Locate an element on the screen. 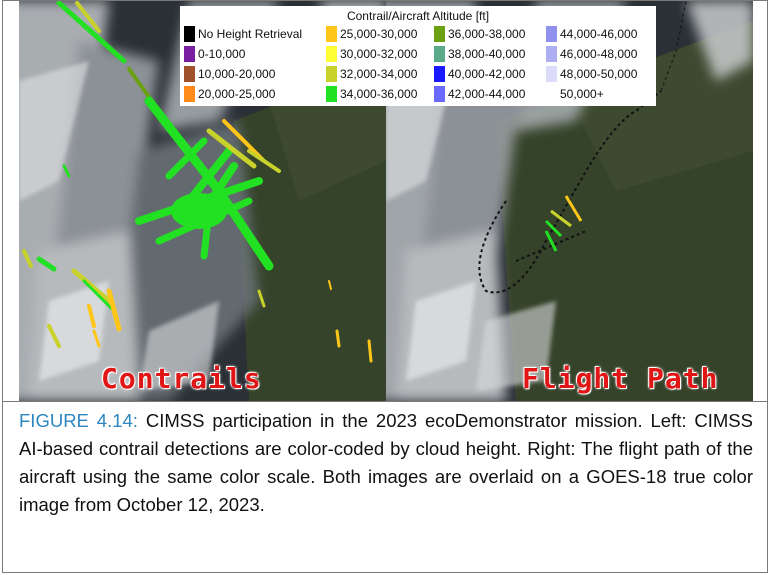  legend-label: 44,000-46,000 is located at coordinates (599, 34).